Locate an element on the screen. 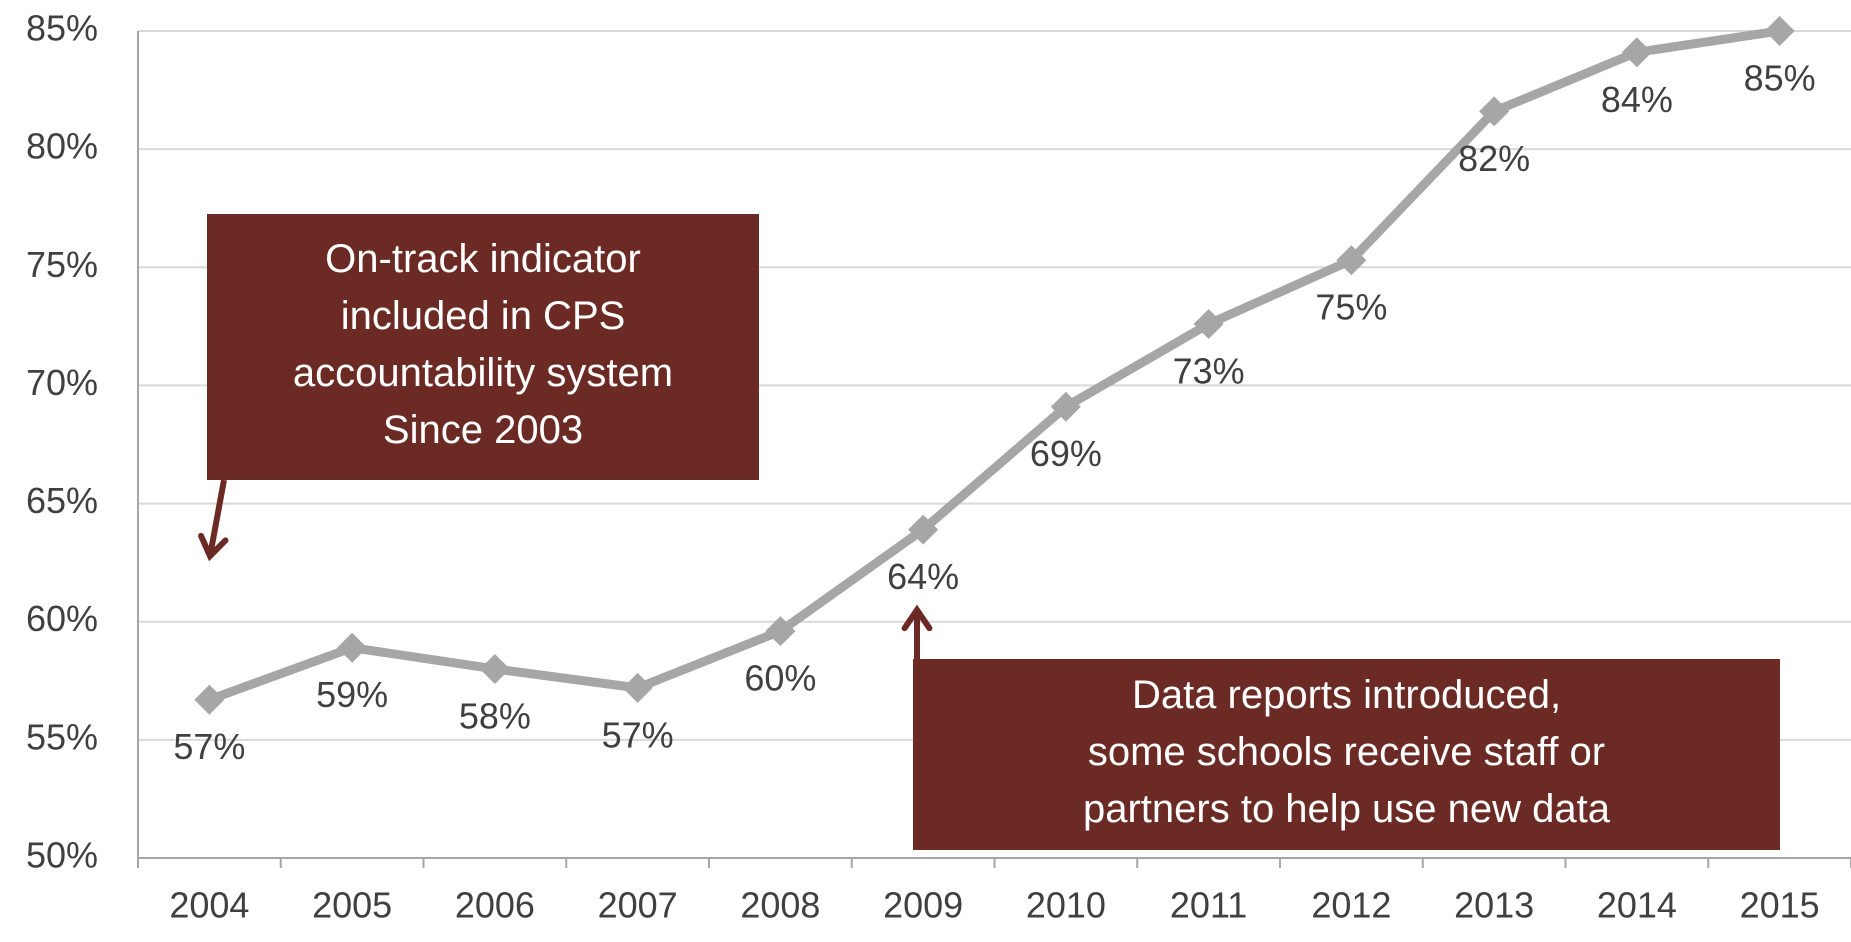 This screenshot has height=942, width=1851. y-tick-label: 50% is located at coordinates (62, 855).